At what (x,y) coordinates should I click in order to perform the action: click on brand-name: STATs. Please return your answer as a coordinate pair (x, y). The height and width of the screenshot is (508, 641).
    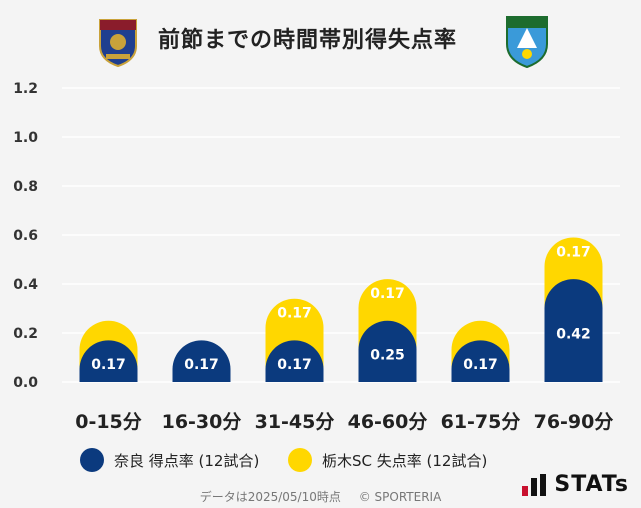
    Looking at the image, I should click on (591, 484).